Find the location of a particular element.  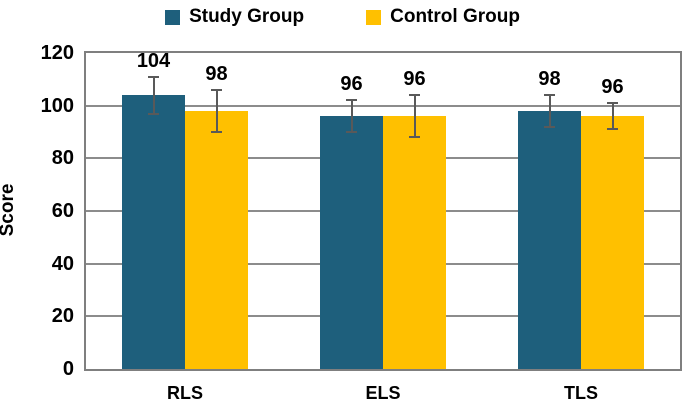

y-axis-tick-label: 20 is located at coordinates (62, 316).